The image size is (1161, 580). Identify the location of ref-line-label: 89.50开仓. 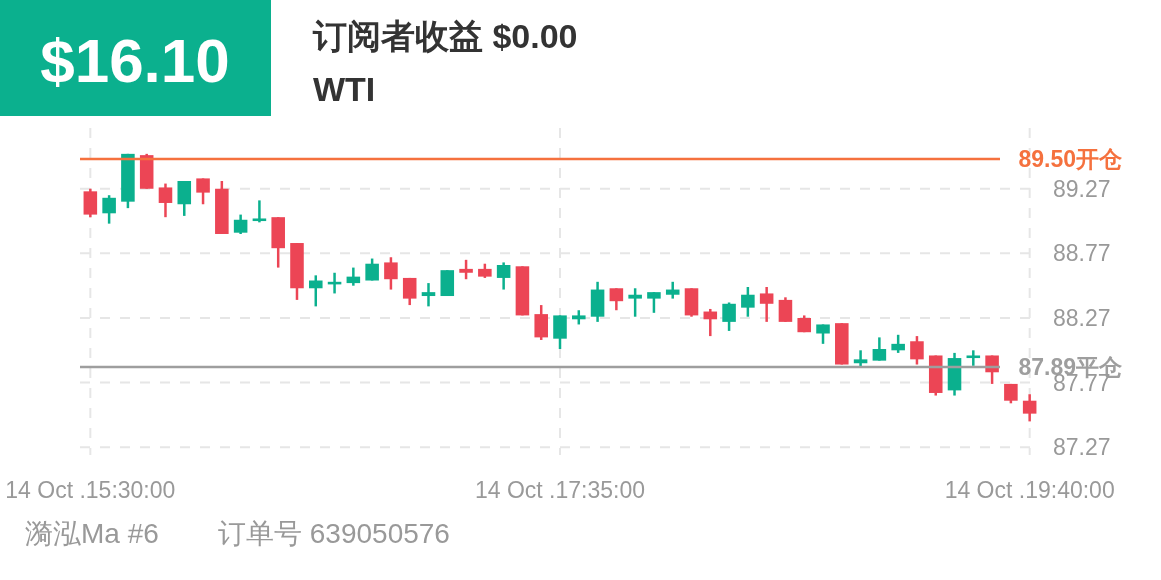
(1070, 159).